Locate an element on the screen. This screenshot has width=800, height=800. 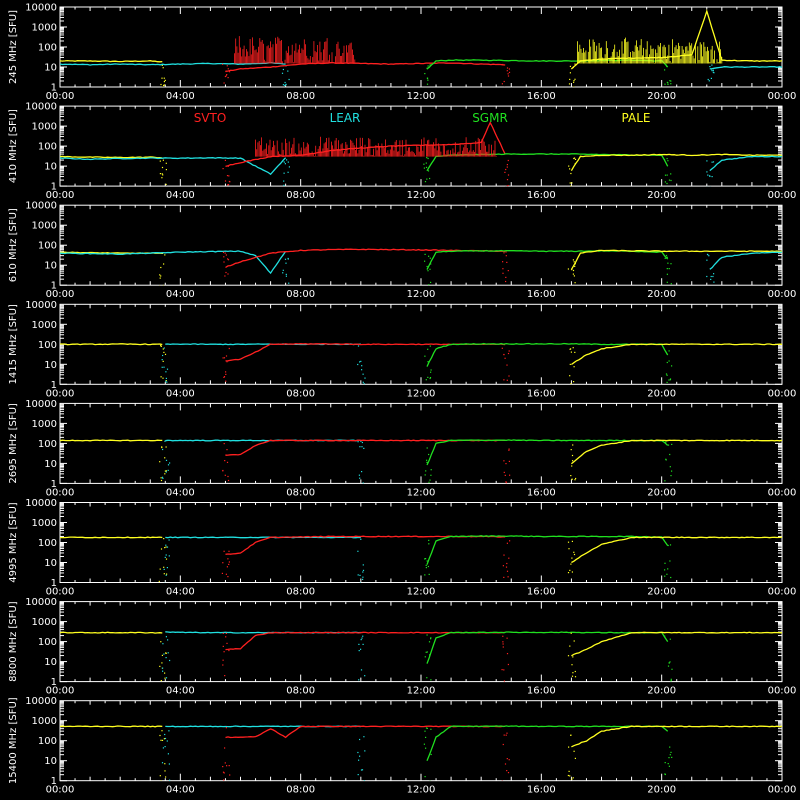
x-tick-label: 04:00 is located at coordinates (180, 393).